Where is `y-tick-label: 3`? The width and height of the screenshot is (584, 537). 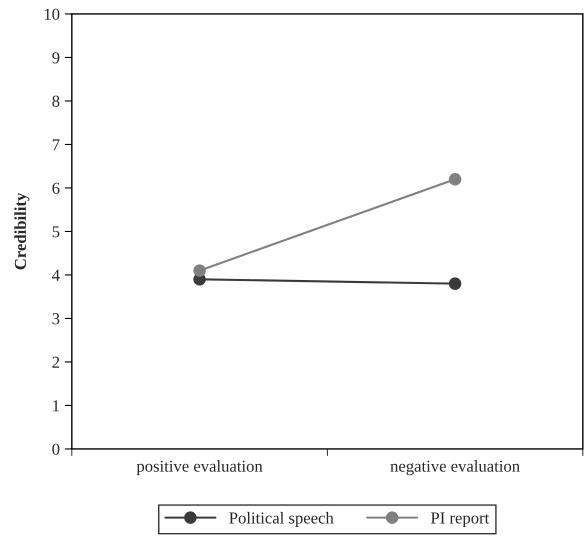
y-tick-label: 3 is located at coordinates (56, 318).